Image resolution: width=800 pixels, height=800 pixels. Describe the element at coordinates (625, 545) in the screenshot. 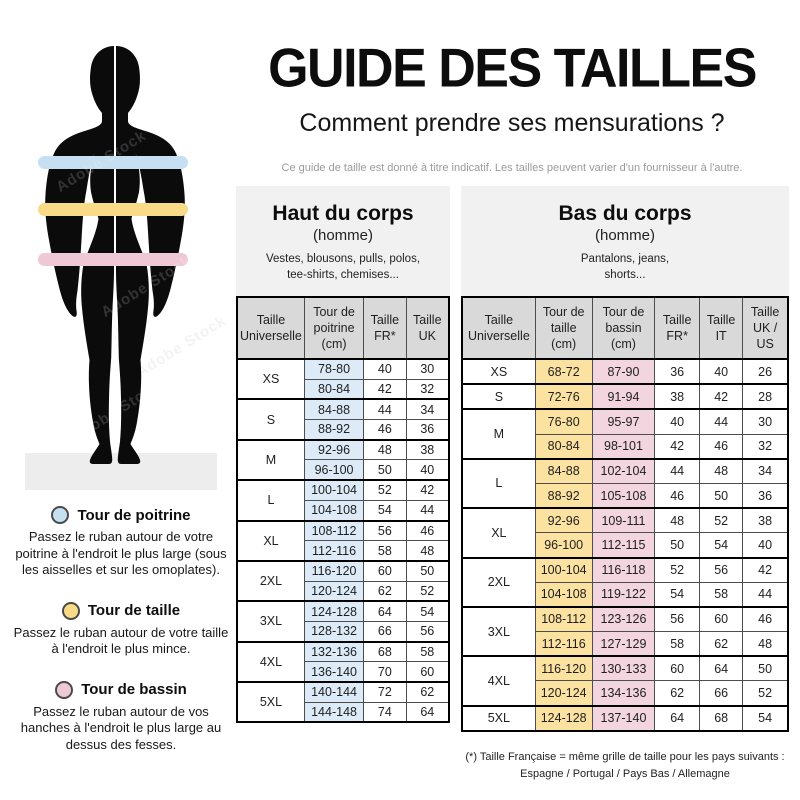

I see `table-row: 96-100 112-115 50 54 40` at that location.